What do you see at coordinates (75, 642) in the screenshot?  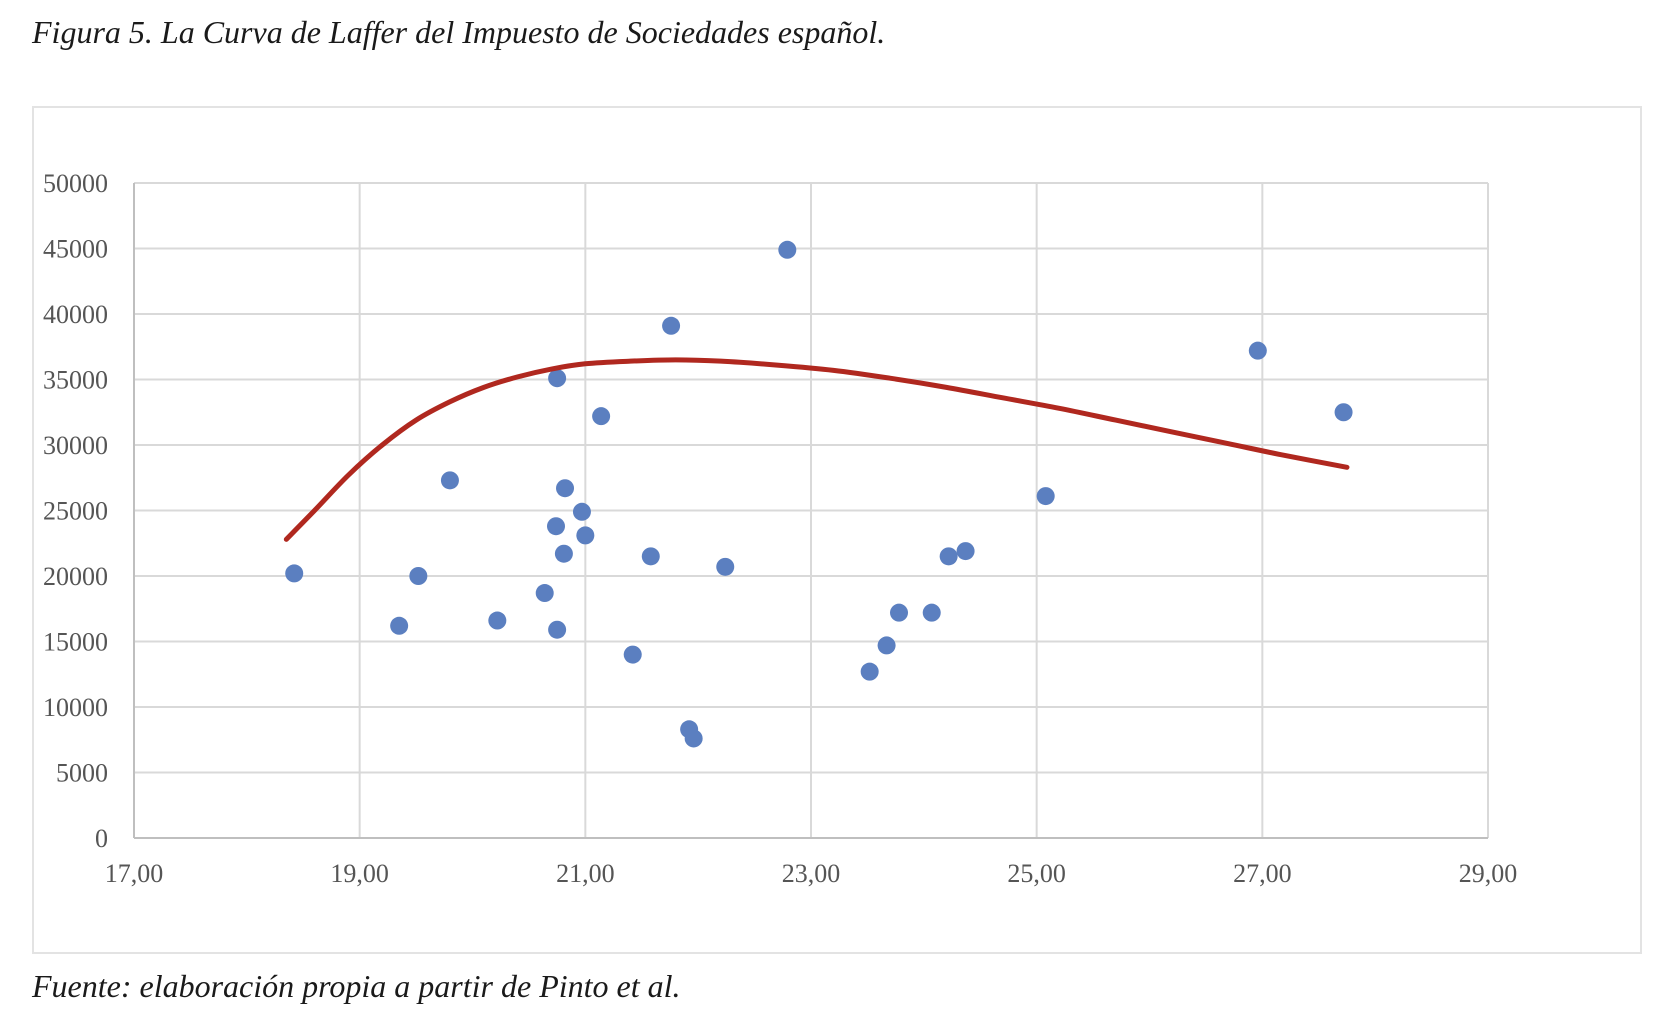 I see `y-tick-label: 15000` at bounding box center [75, 642].